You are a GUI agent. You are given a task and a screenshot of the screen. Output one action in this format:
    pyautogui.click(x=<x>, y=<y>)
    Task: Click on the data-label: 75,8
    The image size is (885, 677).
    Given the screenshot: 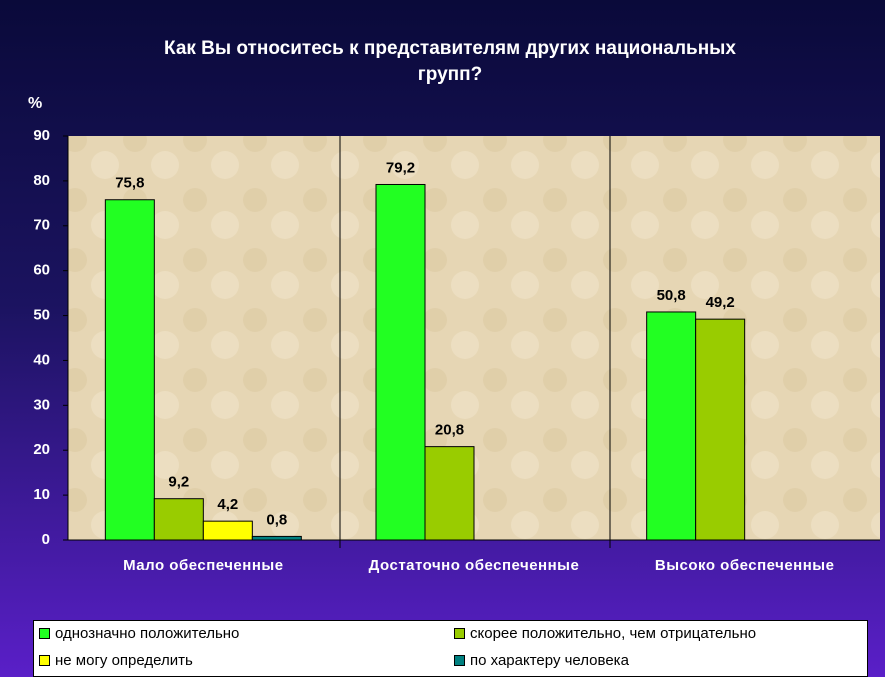 What is the action you would take?
    pyautogui.click(x=129, y=183)
    